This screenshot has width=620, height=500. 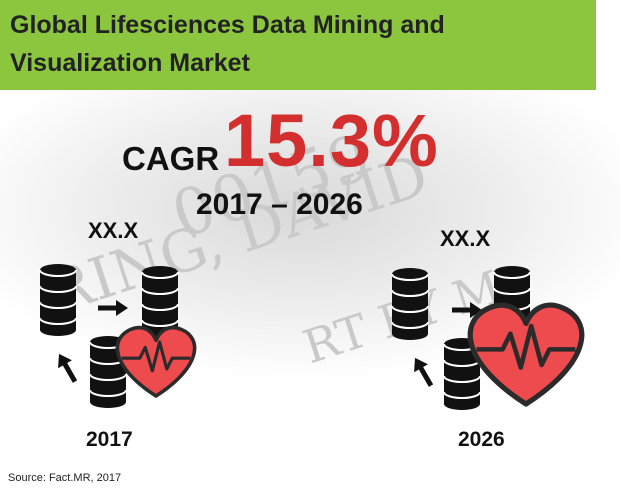 What do you see at coordinates (109, 439) in the screenshot?
I see `category-label-2017: 2017` at bounding box center [109, 439].